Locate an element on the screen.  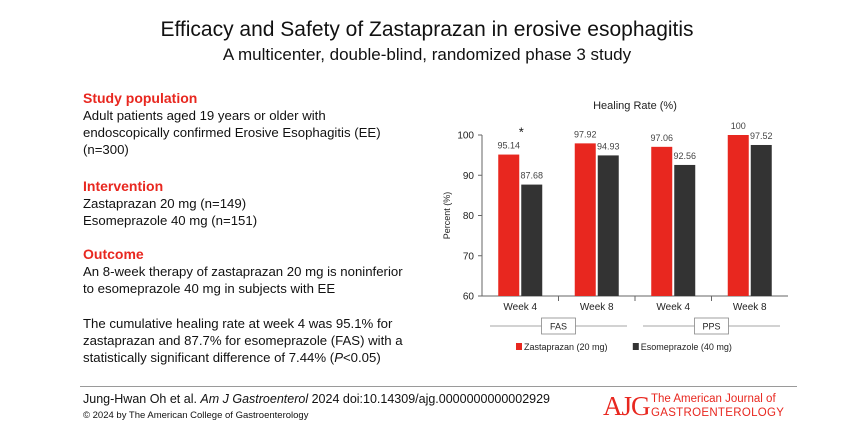
intervention-heading: Intervention is located at coordinates (123, 186).